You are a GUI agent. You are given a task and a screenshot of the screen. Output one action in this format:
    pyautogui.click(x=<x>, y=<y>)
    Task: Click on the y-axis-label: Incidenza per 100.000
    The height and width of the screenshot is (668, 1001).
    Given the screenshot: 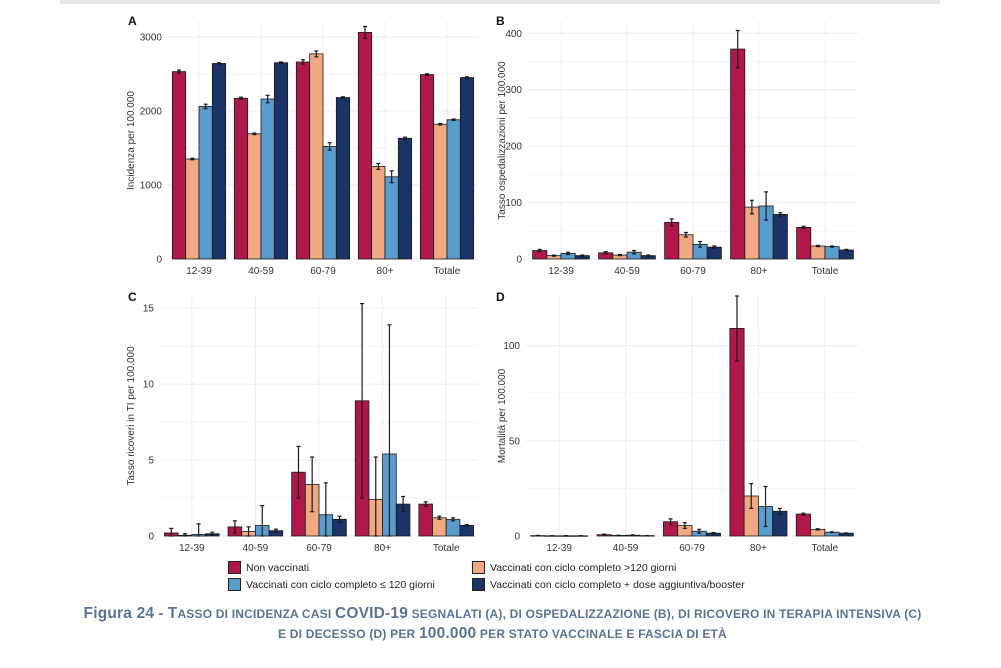 What is the action you would take?
    pyautogui.click(x=131, y=140)
    